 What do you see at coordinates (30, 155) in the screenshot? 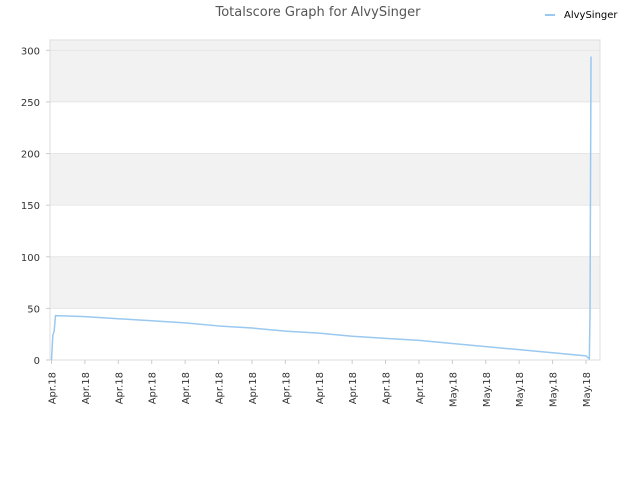
I see `y-tick-label: 200` at bounding box center [30, 155].